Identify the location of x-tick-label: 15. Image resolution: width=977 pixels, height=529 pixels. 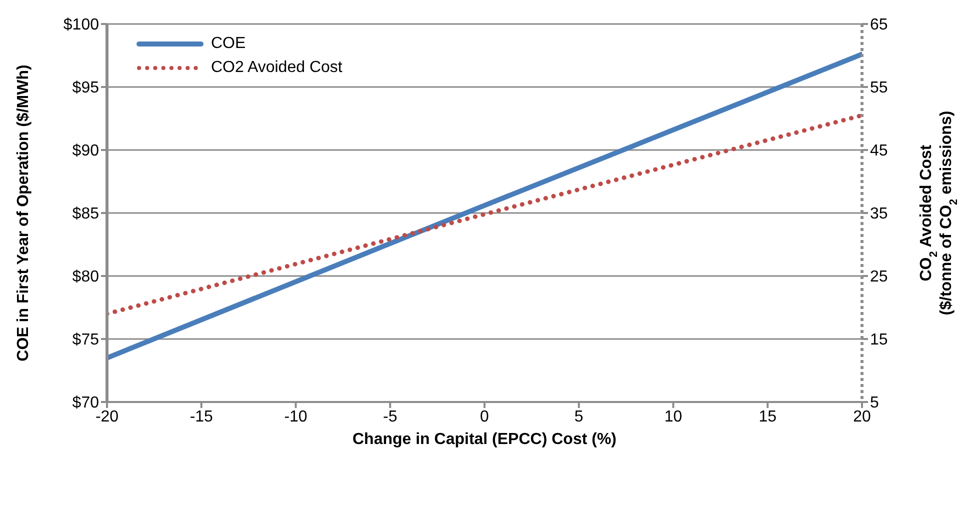
(767, 417).